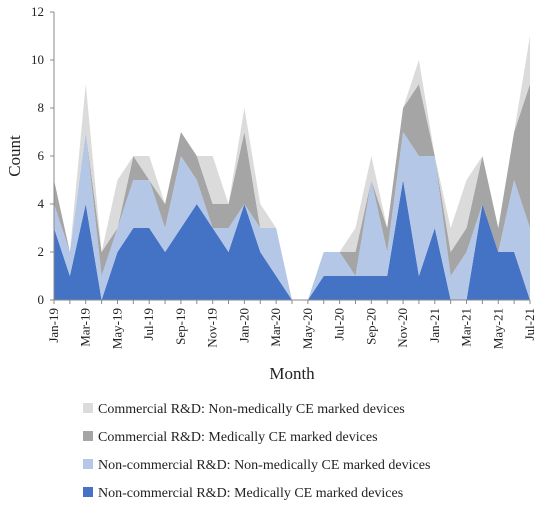 This screenshot has width=550, height=514. Describe the element at coordinates (292, 373) in the screenshot. I see `x-axis-title: Month` at that location.